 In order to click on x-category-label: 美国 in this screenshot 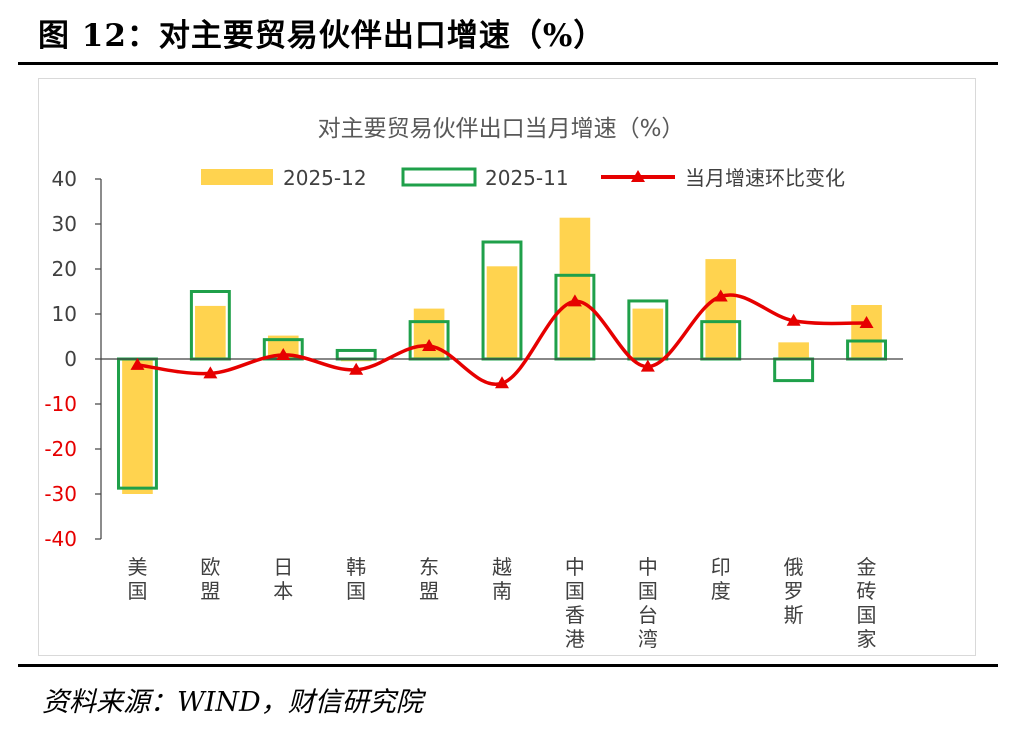, I will do `click(137, 579)`.